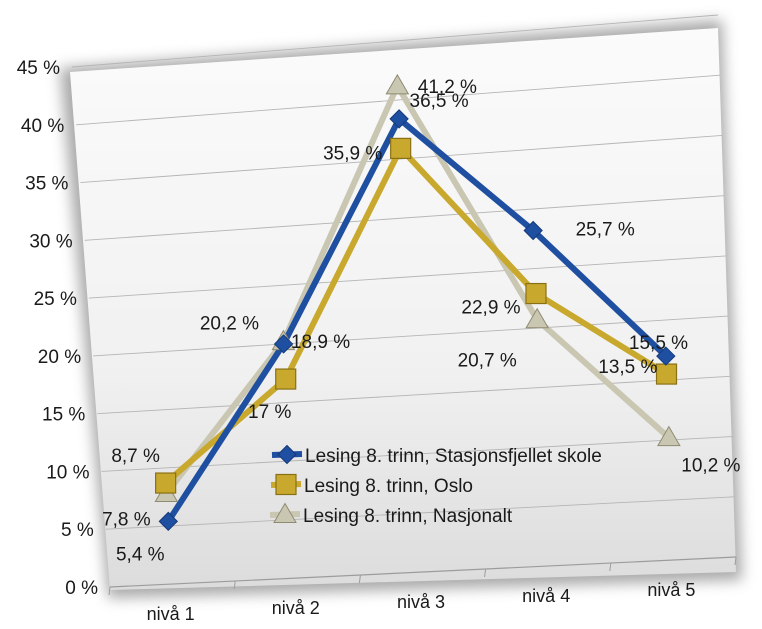 The height and width of the screenshot is (629, 762). Describe the element at coordinates (229, 324) in the screenshot. I see `data-label: 20,2 %` at that location.